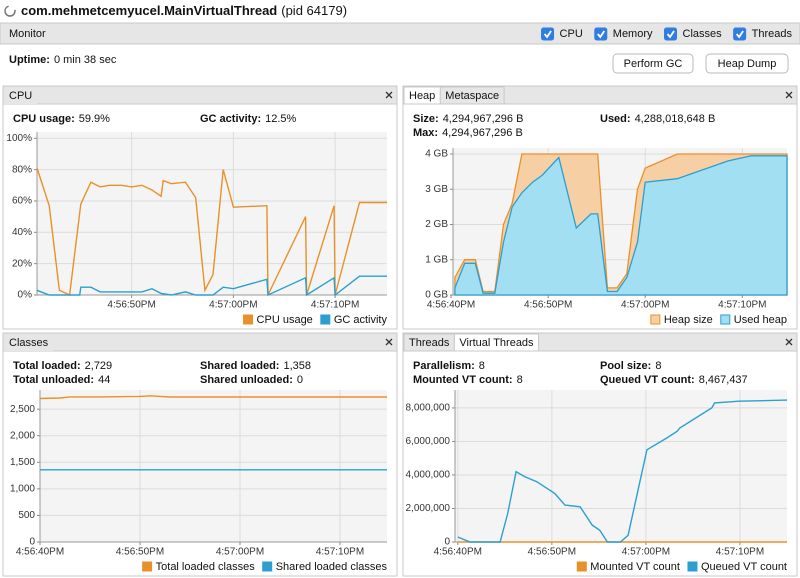 This screenshot has height=578, width=800. I want to click on legend-label: Shared loaded classes, so click(332, 567).